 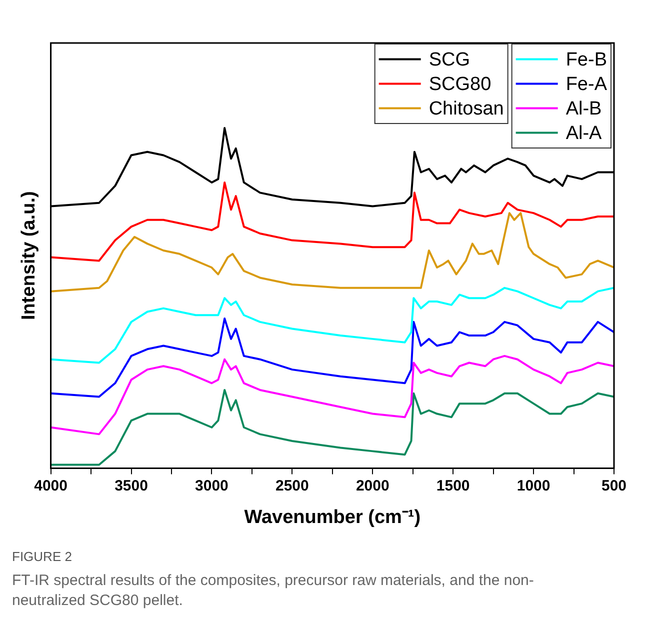 I want to click on caption: FIGURE 2, so click(x=42, y=557).